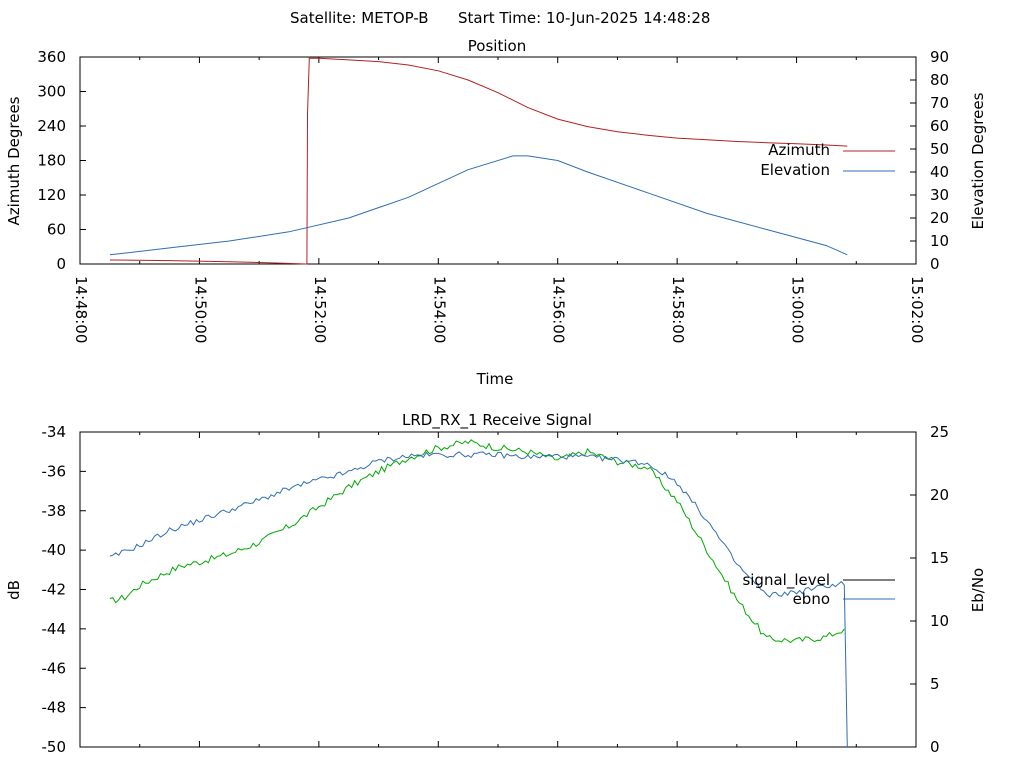  Describe the element at coordinates (497, 46) in the screenshot. I see `position-chart-title: Position` at that location.